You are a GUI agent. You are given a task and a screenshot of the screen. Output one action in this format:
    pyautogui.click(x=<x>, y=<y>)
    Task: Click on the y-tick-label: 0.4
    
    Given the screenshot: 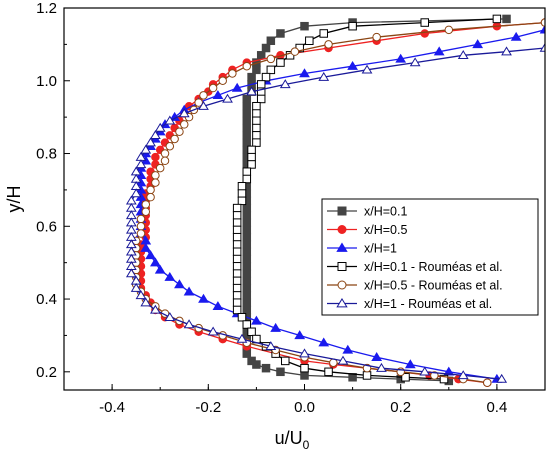 What is the action you would take?
    pyautogui.click(x=46, y=299)
    